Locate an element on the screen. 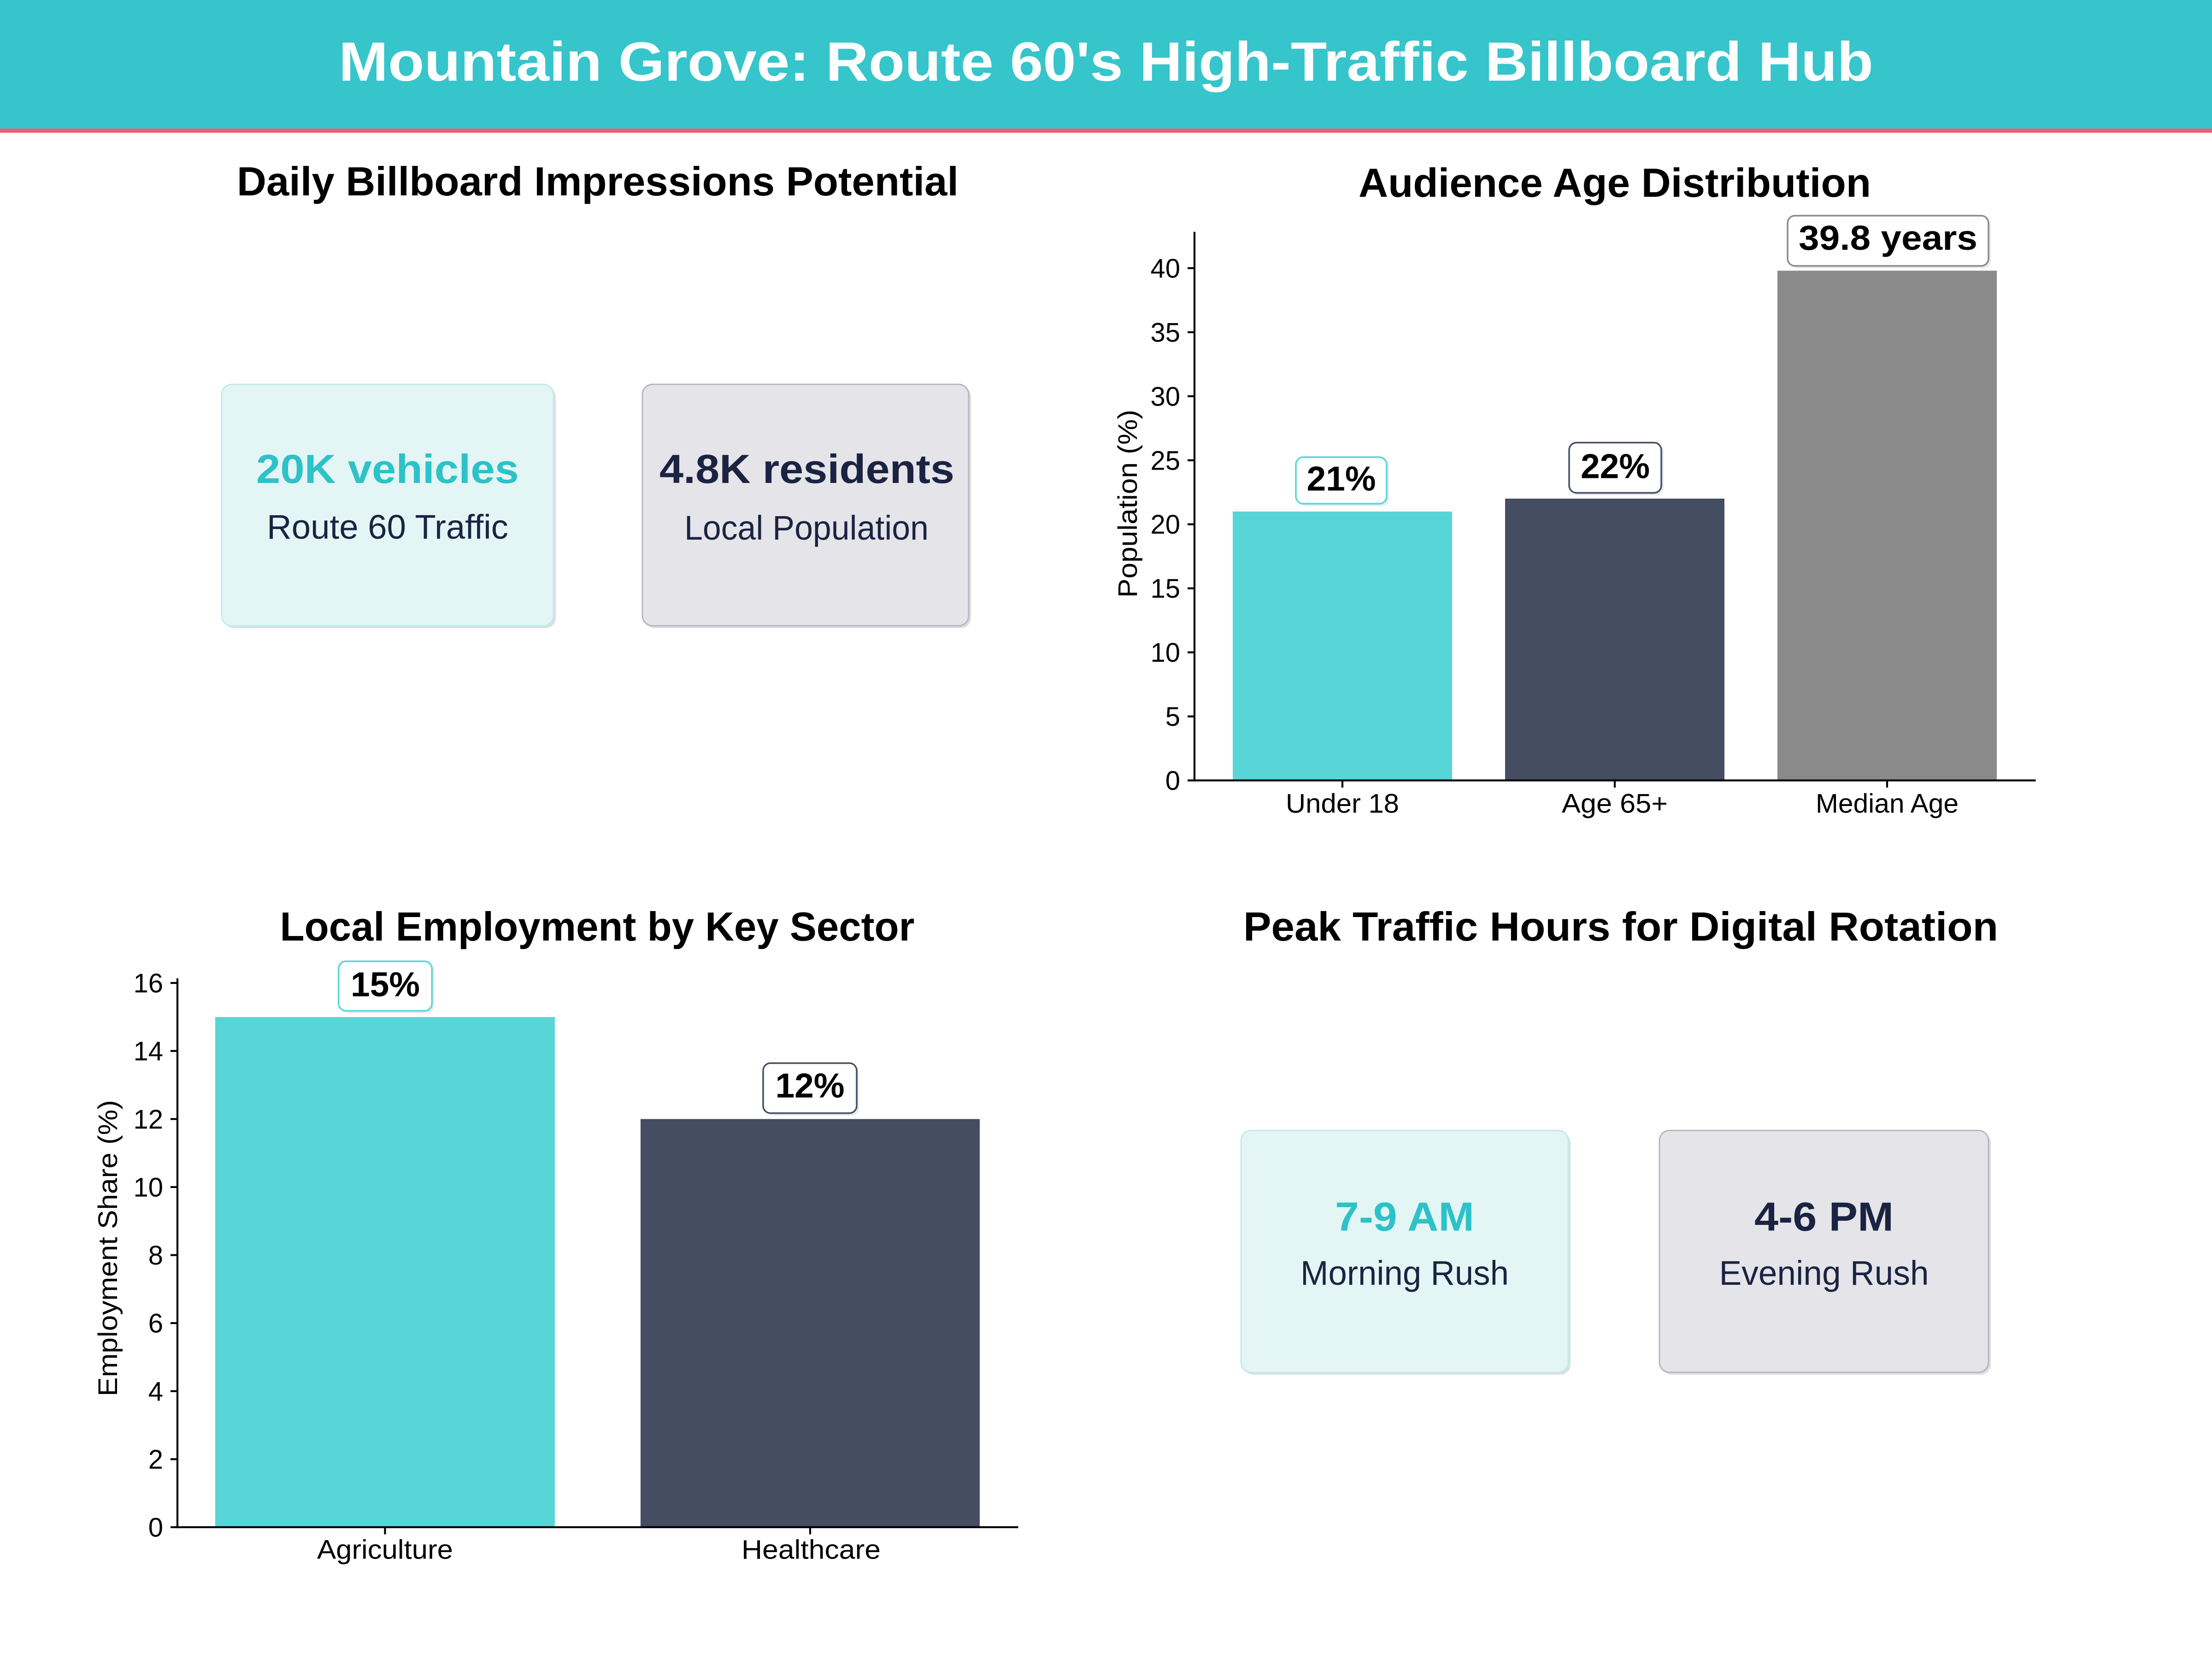 The height and width of the screenshot is (1659, 2212). svg-text: 20 is located at coordinates (1165, 525).